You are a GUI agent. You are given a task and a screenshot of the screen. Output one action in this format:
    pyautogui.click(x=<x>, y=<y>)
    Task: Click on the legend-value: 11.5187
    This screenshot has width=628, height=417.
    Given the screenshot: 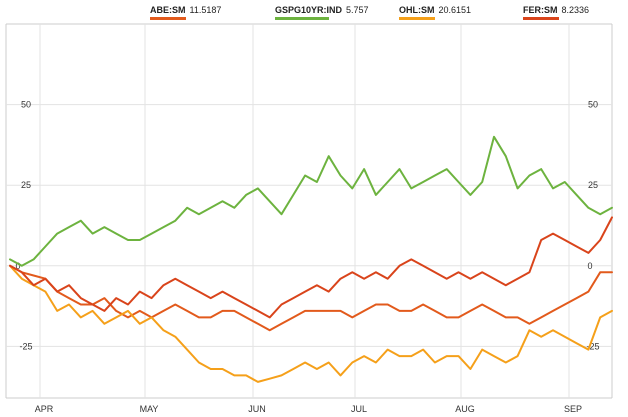 What is the action you would take?
    pyautogui.click(x=205, y=10)
    